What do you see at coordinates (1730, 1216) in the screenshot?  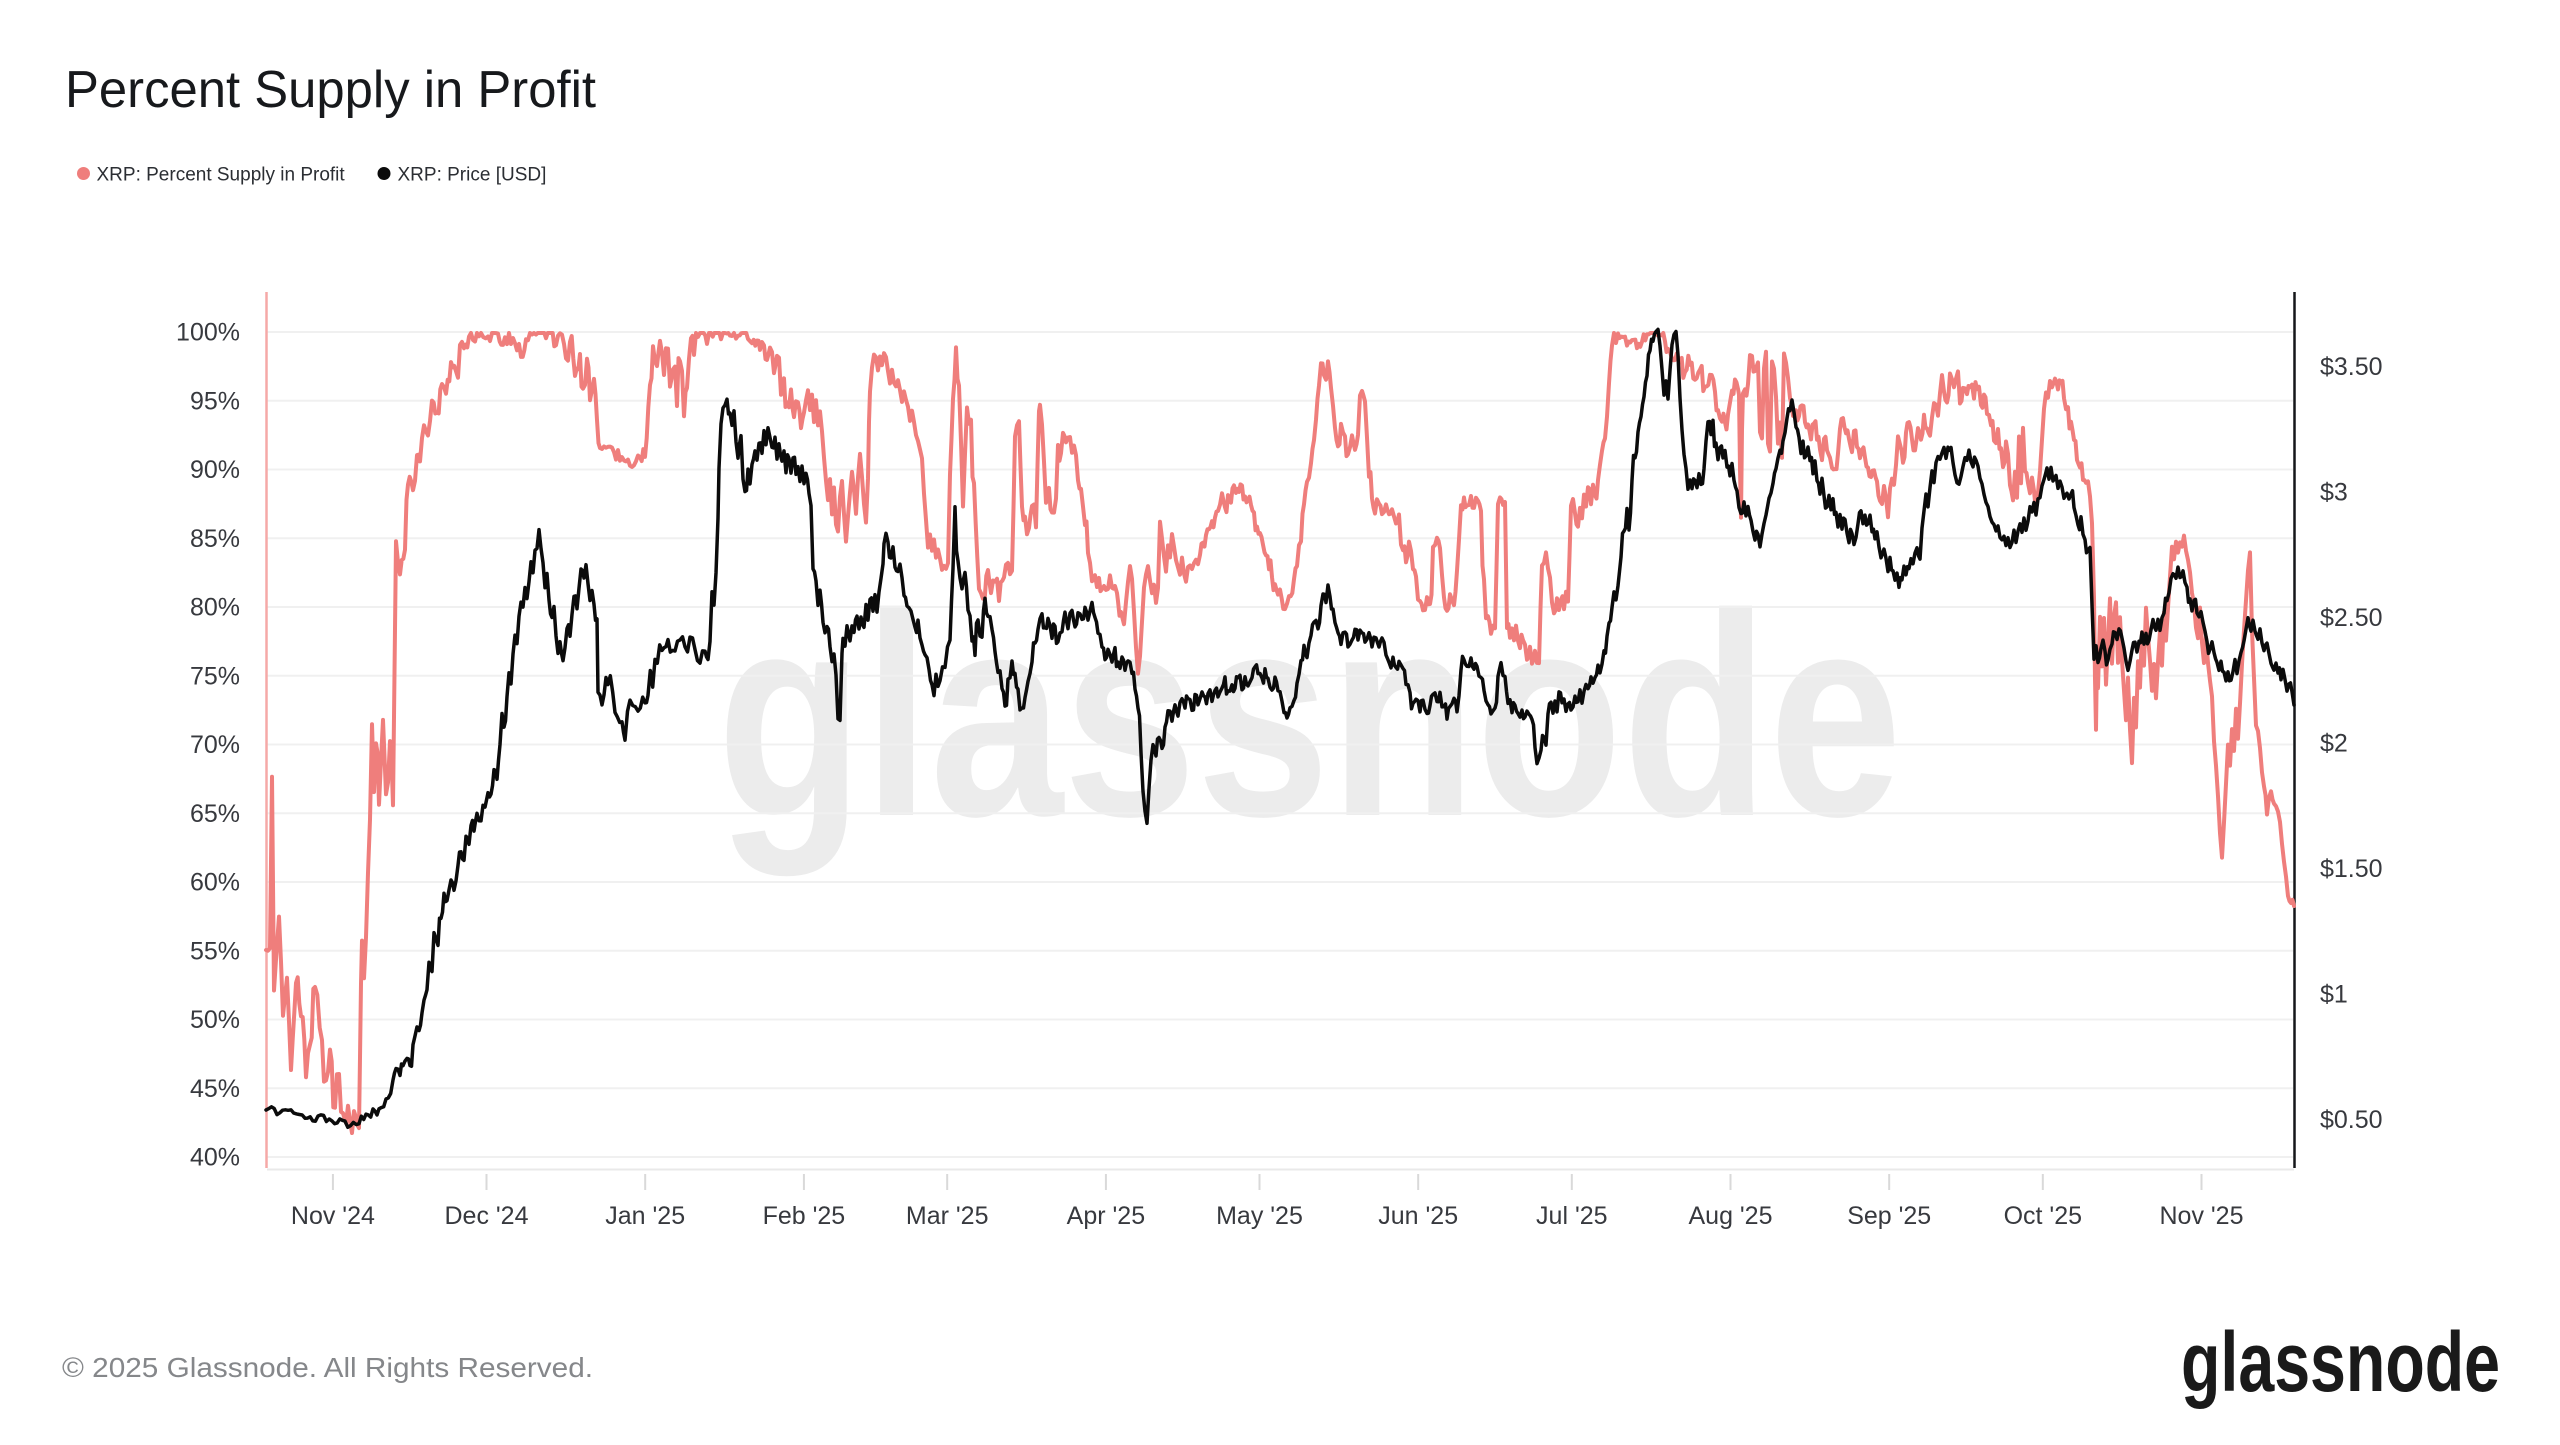 I see `svg-text: Aug '25` at bounding box center [1730, 1216].